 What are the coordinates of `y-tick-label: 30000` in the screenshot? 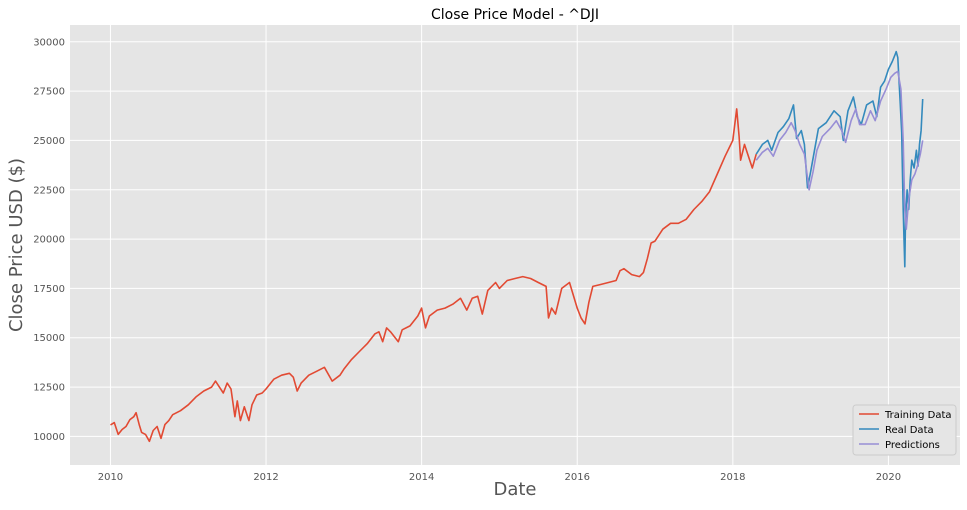 It's located at (49, 42).